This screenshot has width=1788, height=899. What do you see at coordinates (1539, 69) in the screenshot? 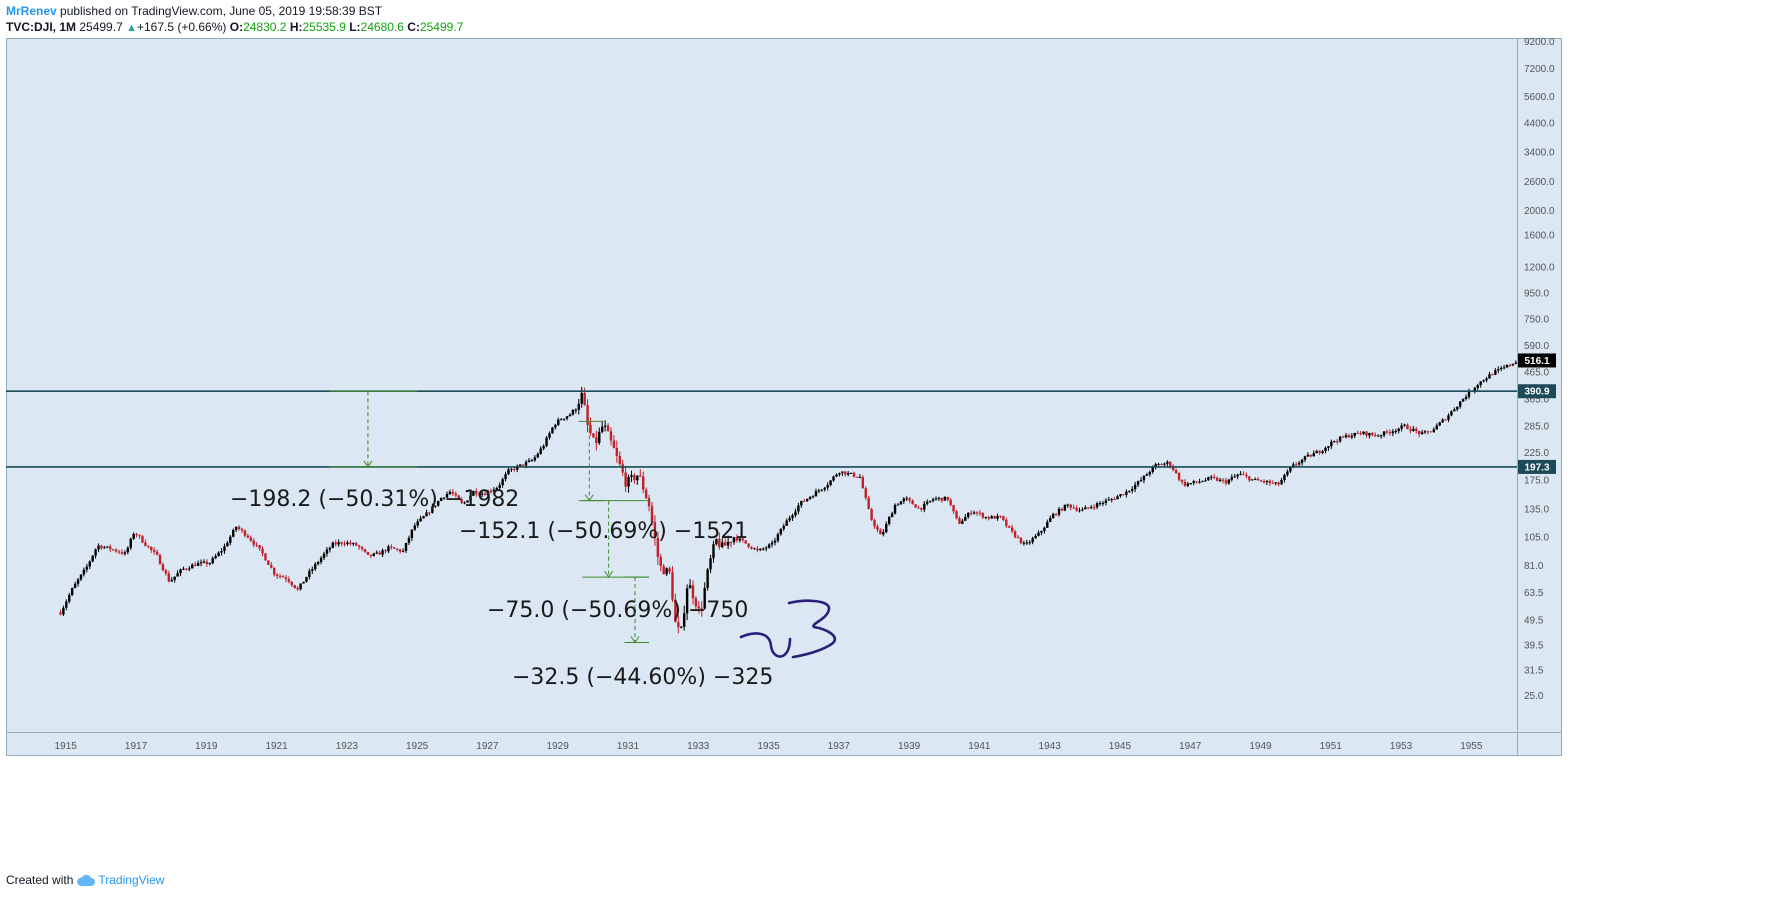
I see `y-tick-label: 7200.0` at bounding box center [1539, 69].